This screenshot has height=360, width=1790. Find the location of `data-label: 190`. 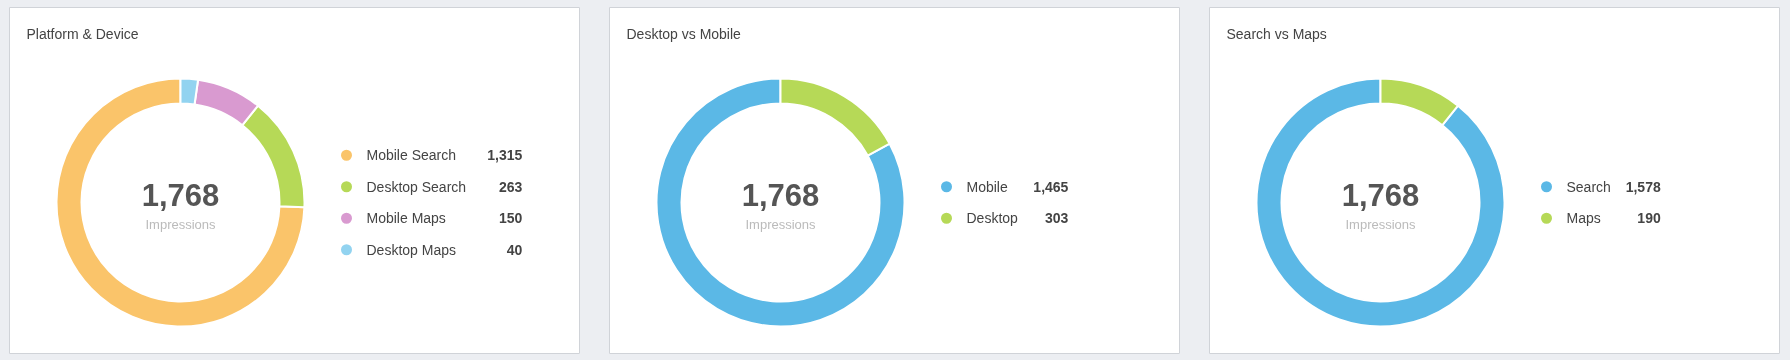

data-label: 190 is located at coordinates (1649, 218).